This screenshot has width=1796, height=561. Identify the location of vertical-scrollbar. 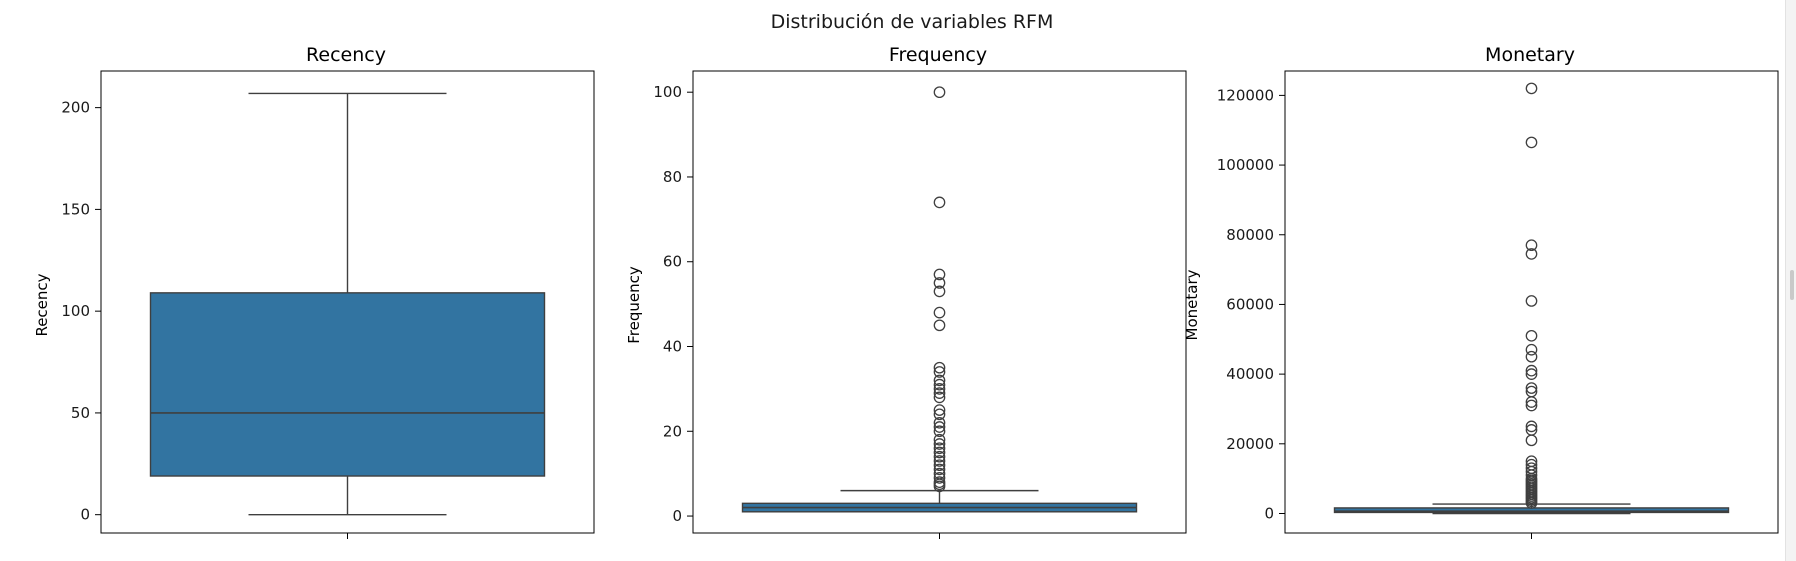
(1790, 280).